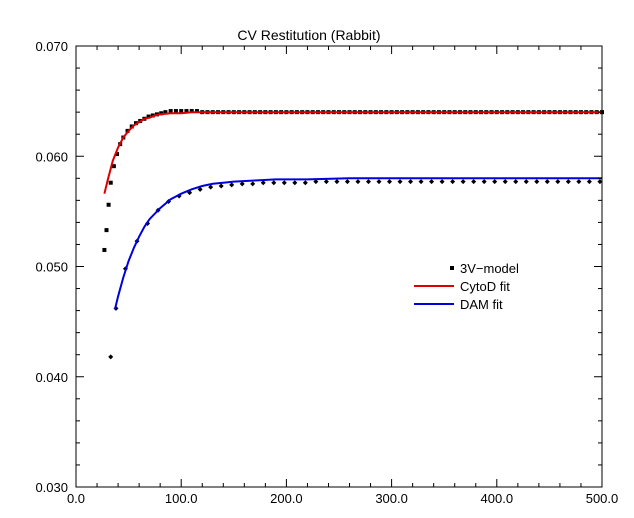 The height and width of the screenshot is (518, 634). Describe the element at coordinates (481, 304) in the screenshot. I see `legend-label: DAM fit` at that location.